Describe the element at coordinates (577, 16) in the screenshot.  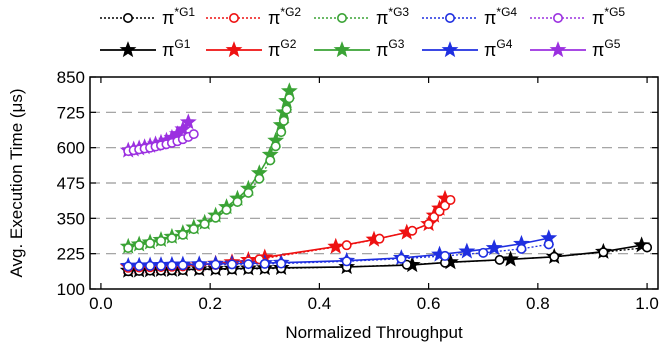
I see `legend-entry: π*G5` at that location.